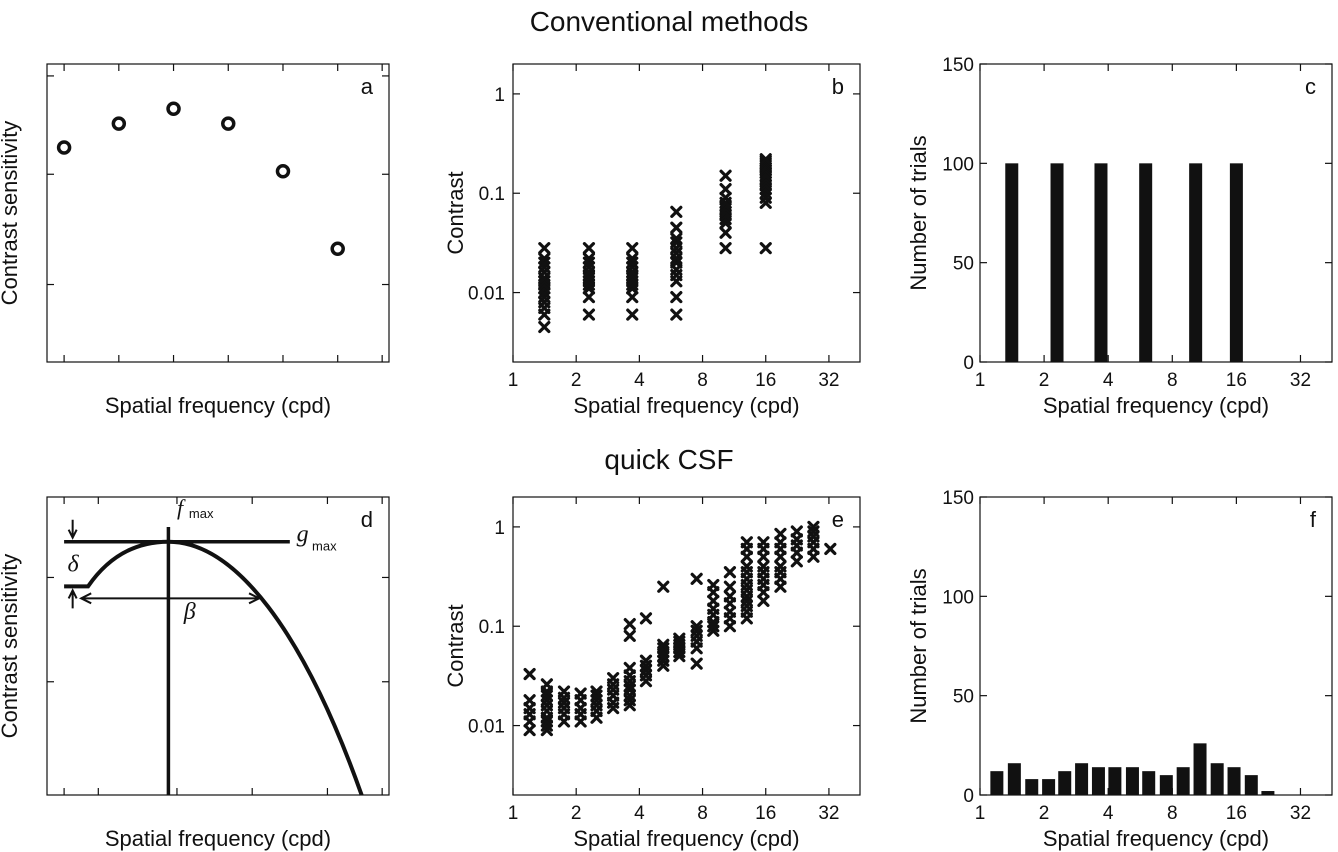 The image size is (1338, 852). I want to click on y-tick-label-f: 150, so click(958, 498).